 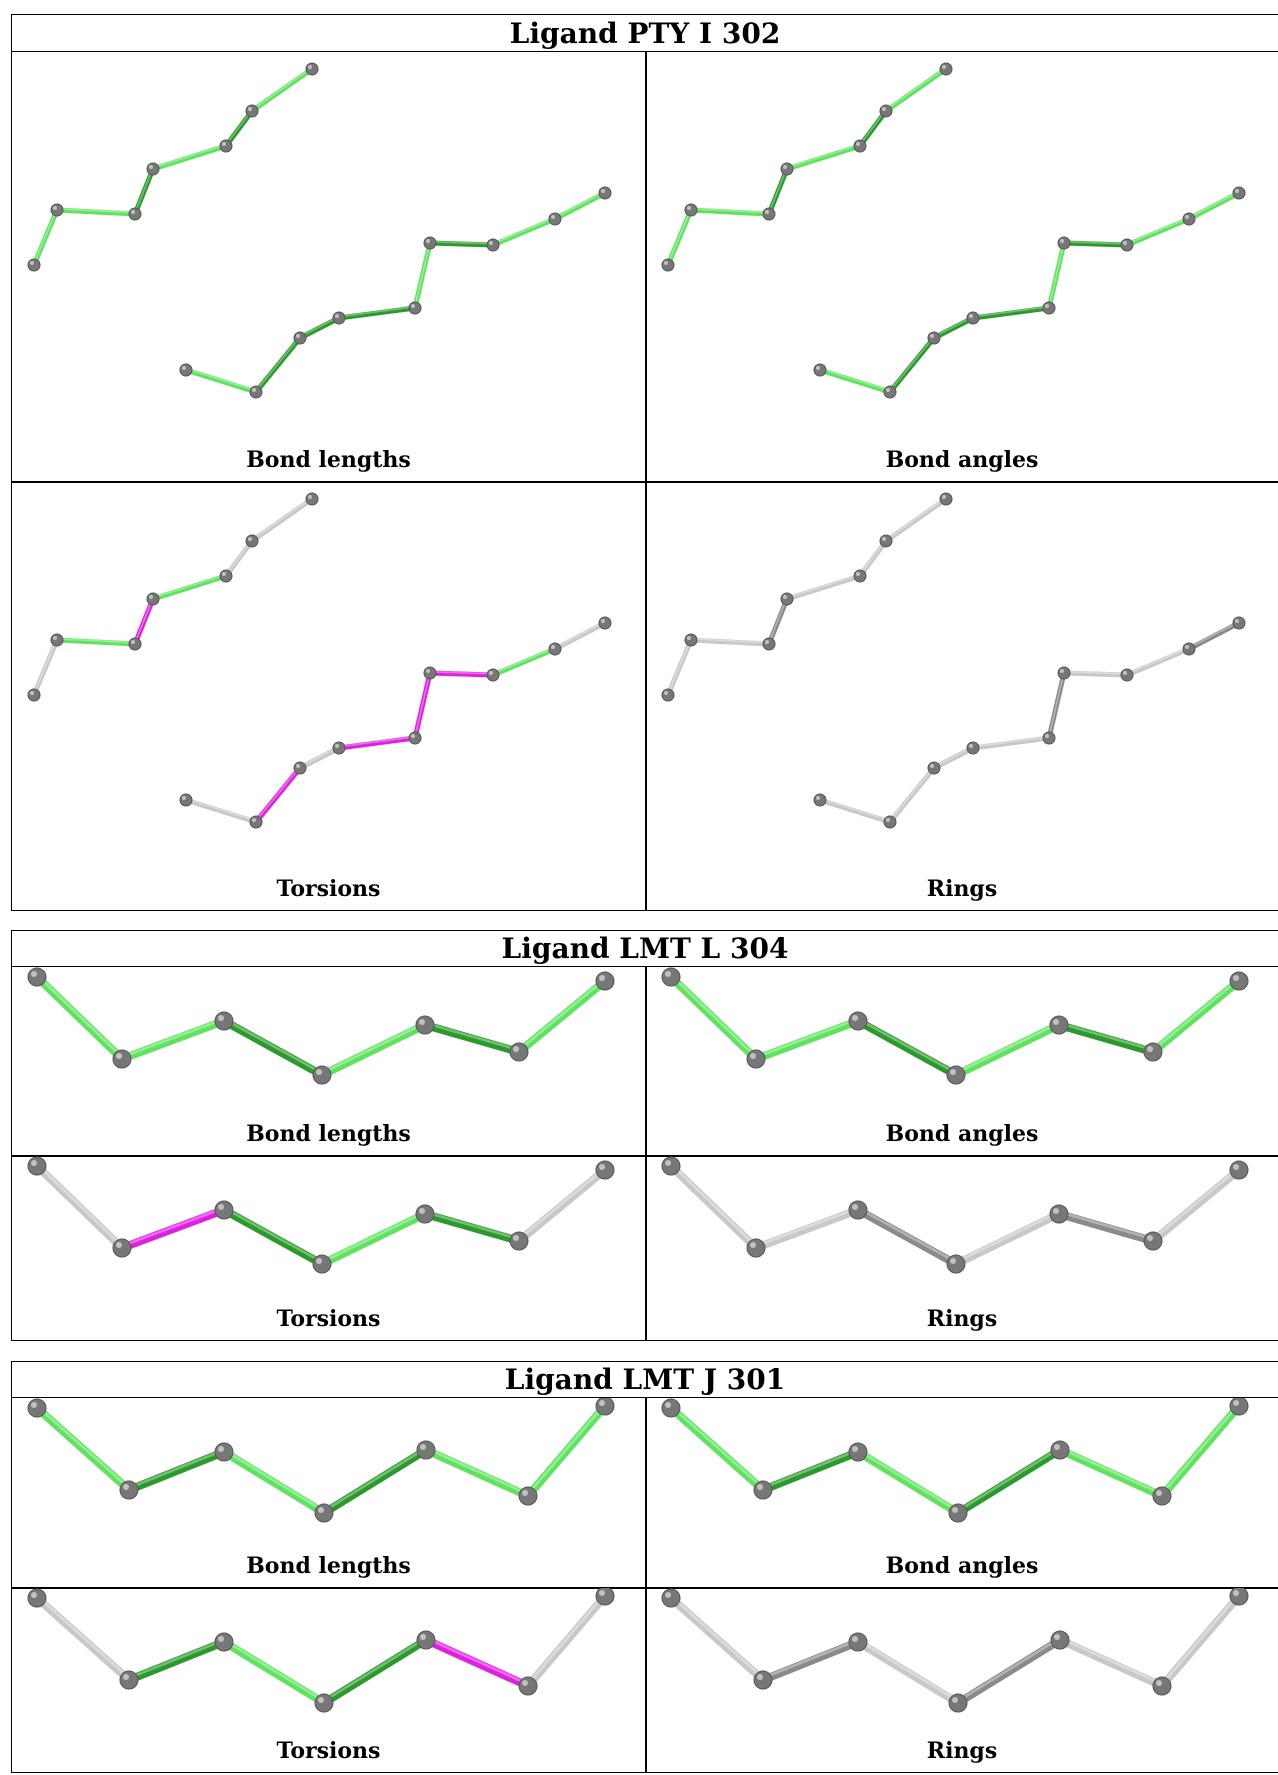 What do you see at coordinates (646, 1585) in the screenshot?
I see `panel-divider-vertical` at bounding box center [646, 1585].